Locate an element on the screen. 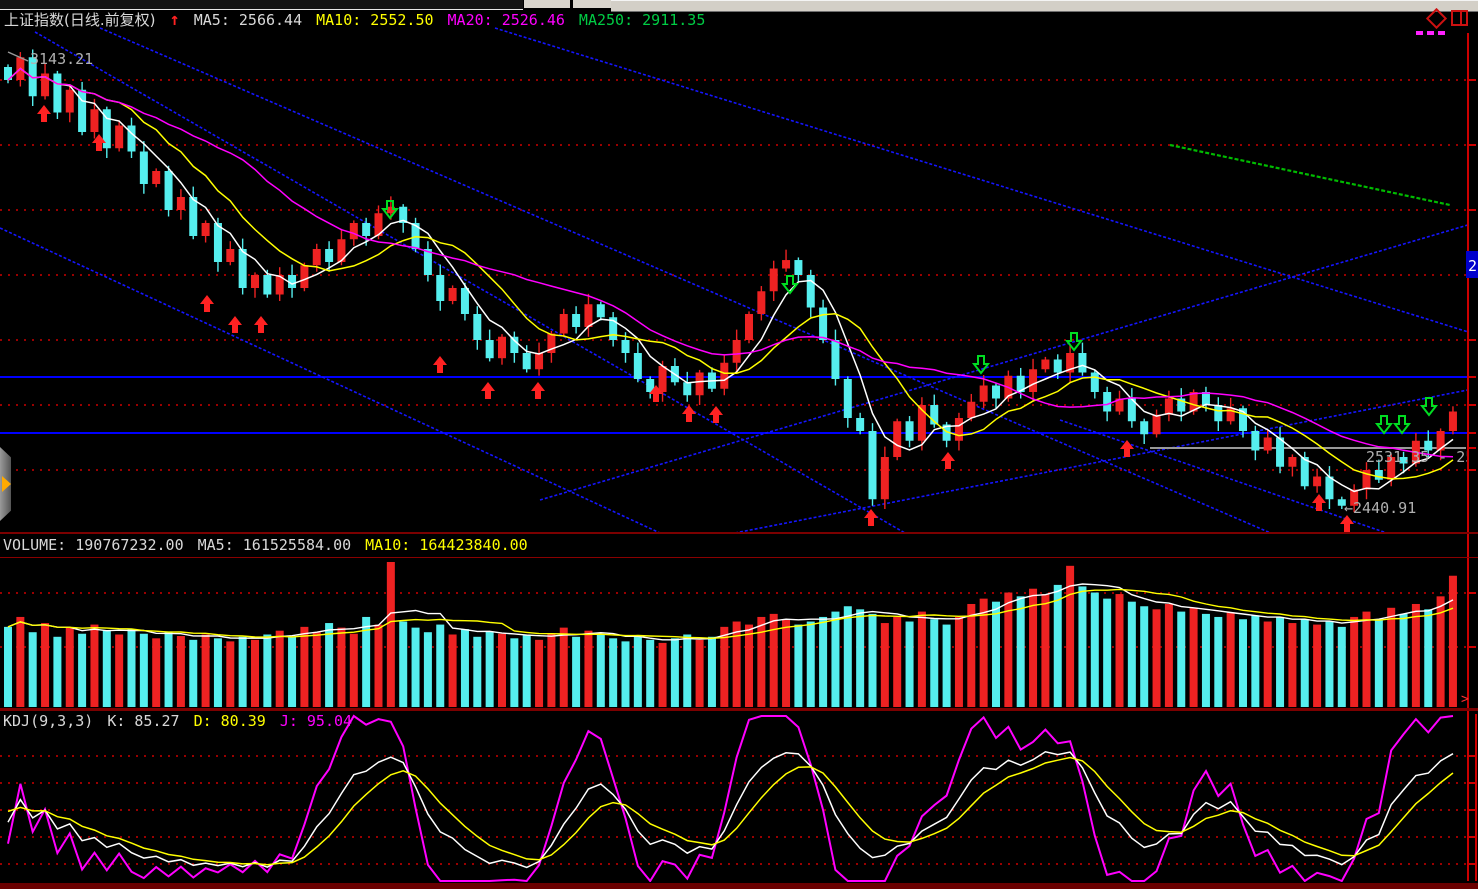  ma10-readout: MA10: 2552.50 is located at coordinates (375, 19).